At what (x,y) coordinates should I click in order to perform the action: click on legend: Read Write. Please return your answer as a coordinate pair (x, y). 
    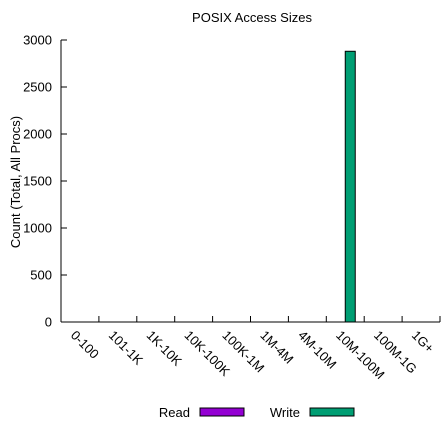
    Looking at the image, I should click on (257, 412).